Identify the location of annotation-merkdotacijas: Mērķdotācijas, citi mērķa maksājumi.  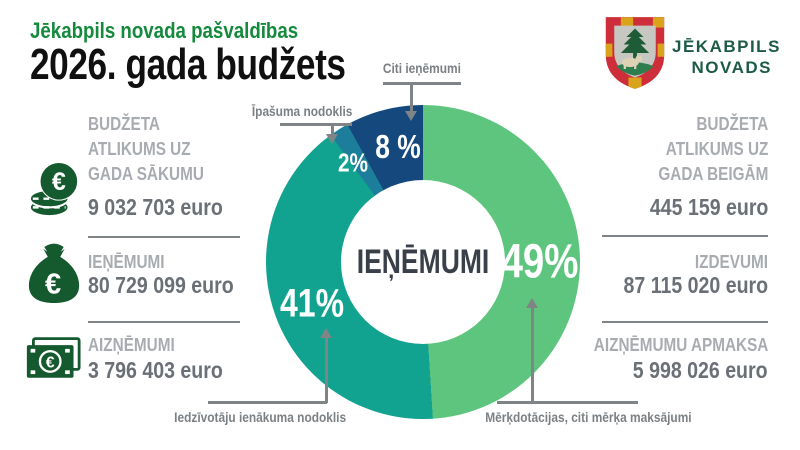
(579, 417).